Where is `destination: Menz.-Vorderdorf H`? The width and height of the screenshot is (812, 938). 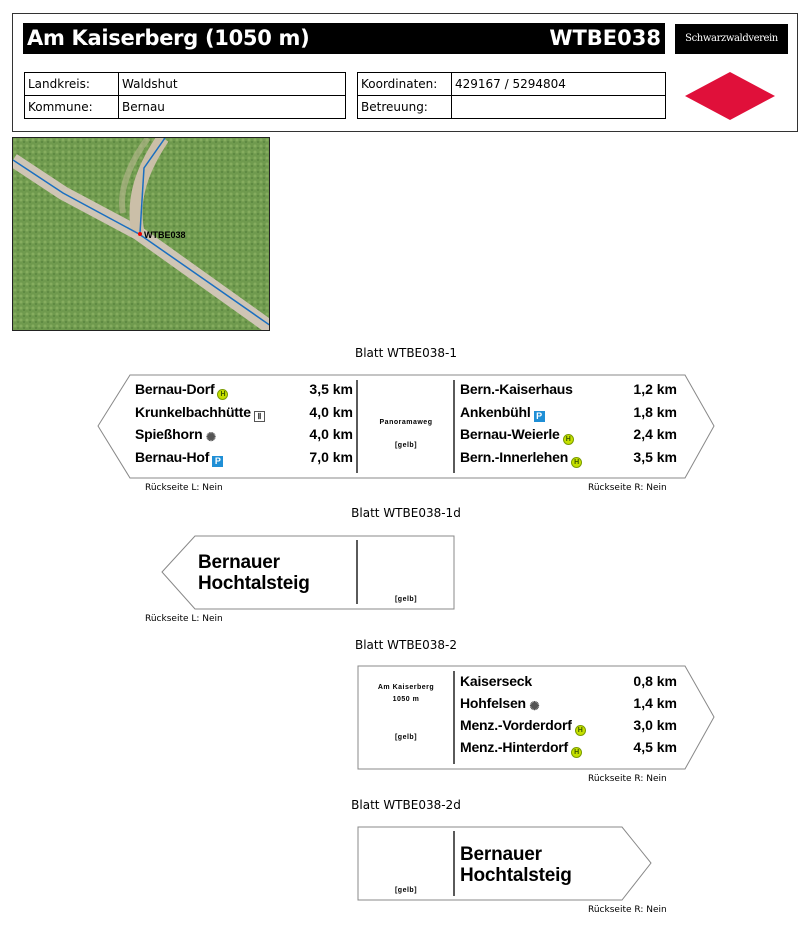
destination: Menz.-Vorderdorf H is located at coordinates (523, 728).